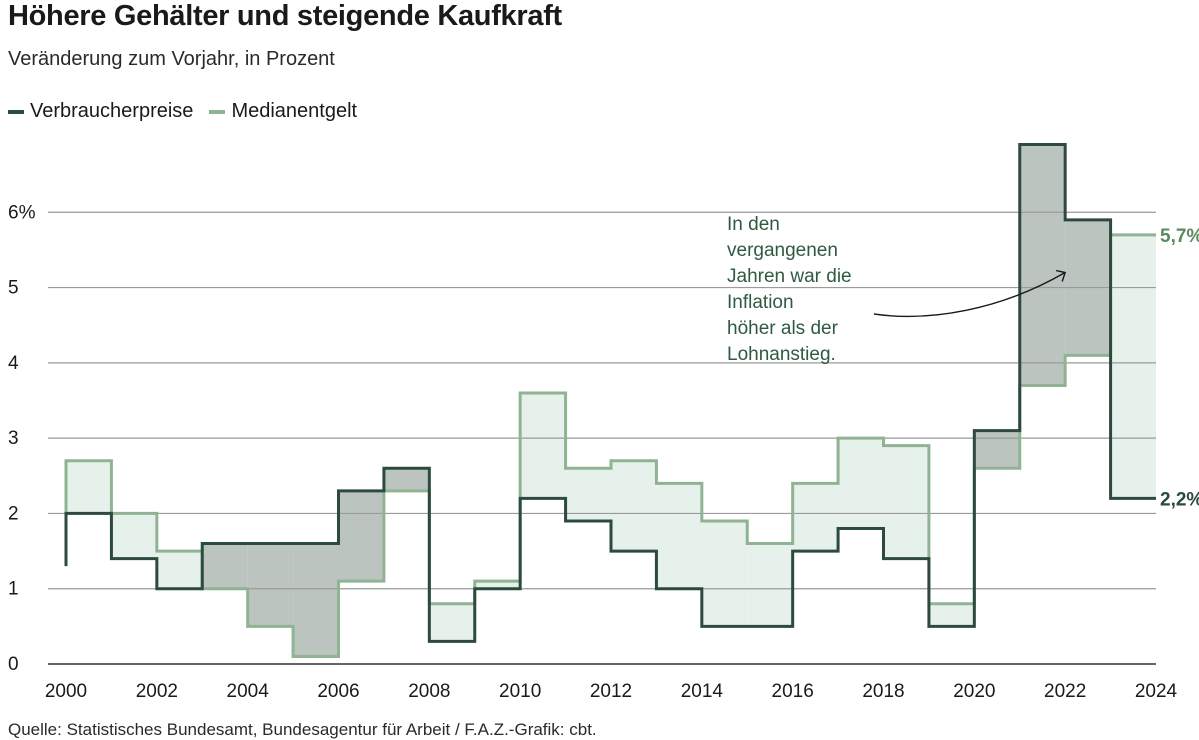 The height and width of the screenshot is (740, 1199). I want to click on end-label-cpi: 2,2%, so click(1179, 499).